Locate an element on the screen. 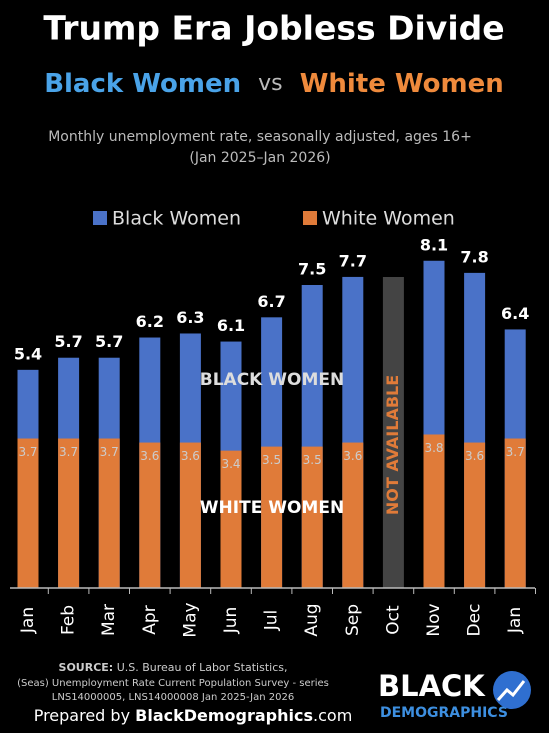 This screenshot has height=733, width=549. source: SOURCE: U.S. Bureau of Labor Statistics, is located at coordinates (173, 667).